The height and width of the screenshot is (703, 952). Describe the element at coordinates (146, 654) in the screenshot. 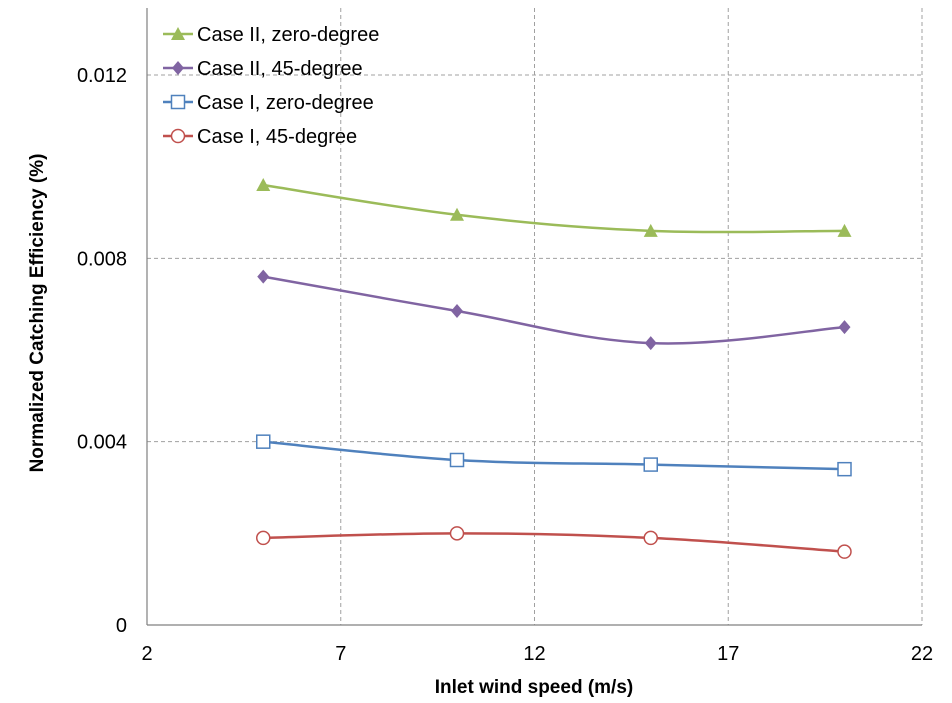

I see `x-tick-label: 2` at that location.